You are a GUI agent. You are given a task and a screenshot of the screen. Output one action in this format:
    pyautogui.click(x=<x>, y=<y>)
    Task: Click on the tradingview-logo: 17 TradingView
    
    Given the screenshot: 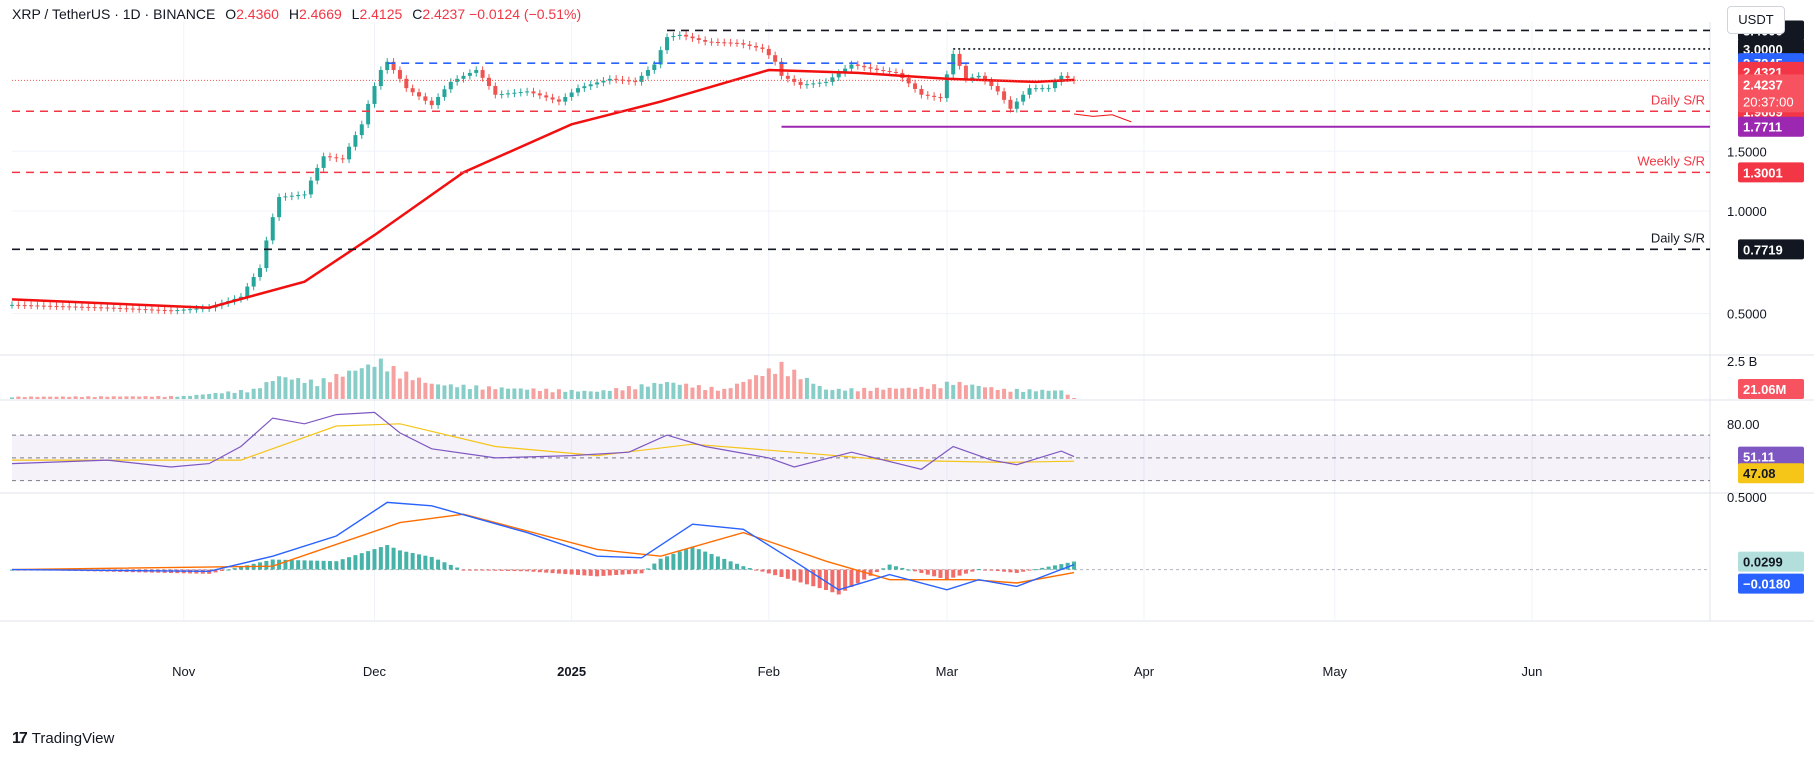 What is the action you would take?
    pyautogui.click(x=63, y=739)
    